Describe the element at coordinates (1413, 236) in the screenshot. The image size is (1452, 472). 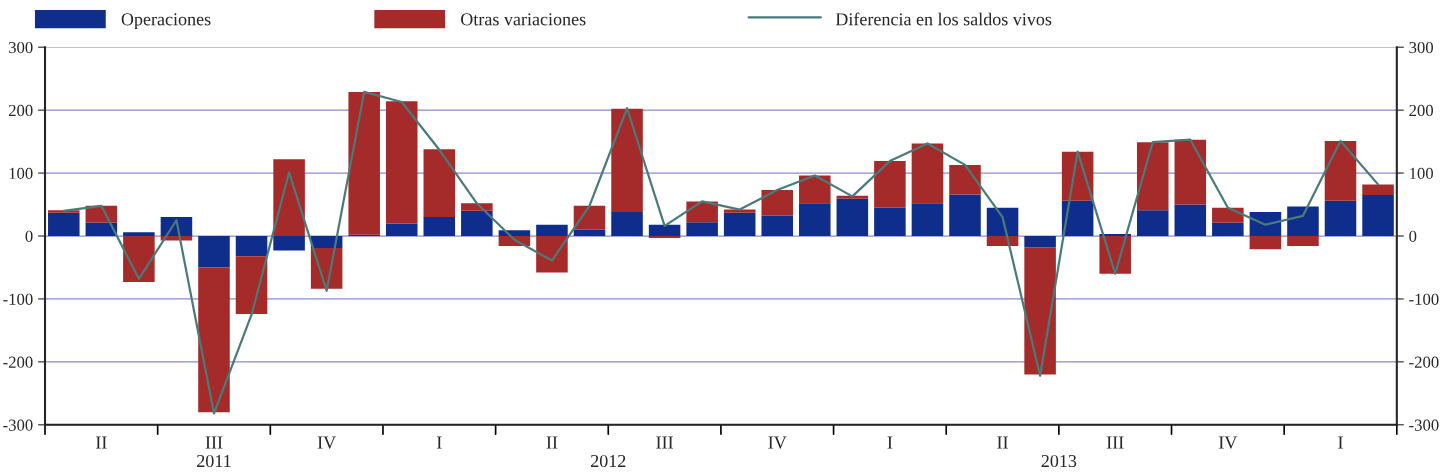
I see `y2-tick-label: 0` at that location.